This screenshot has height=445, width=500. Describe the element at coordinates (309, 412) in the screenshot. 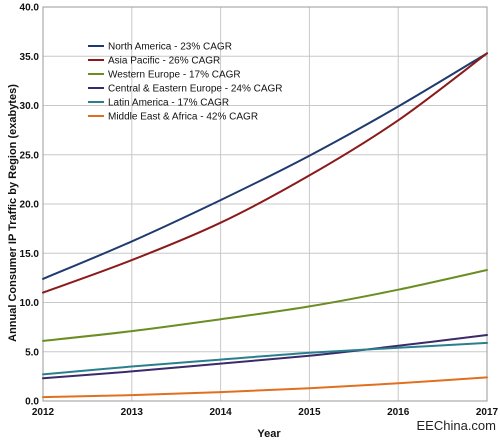

I see `x-tick-label: 2015` at that location.